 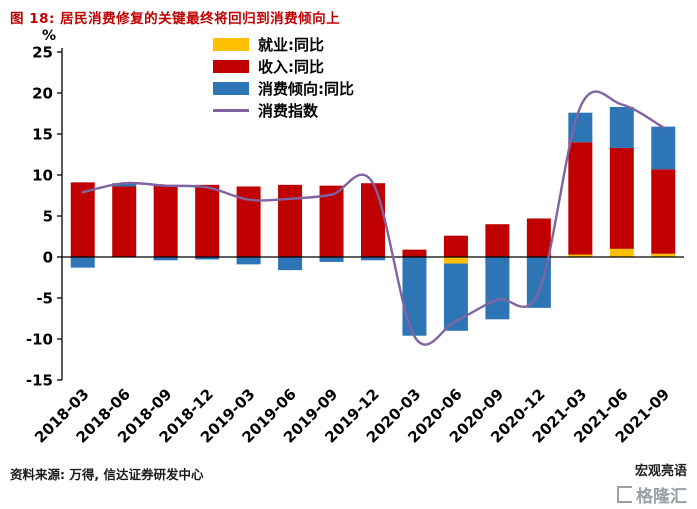 I want to click on y-axis-unit: %, so click(x=49, y=36).